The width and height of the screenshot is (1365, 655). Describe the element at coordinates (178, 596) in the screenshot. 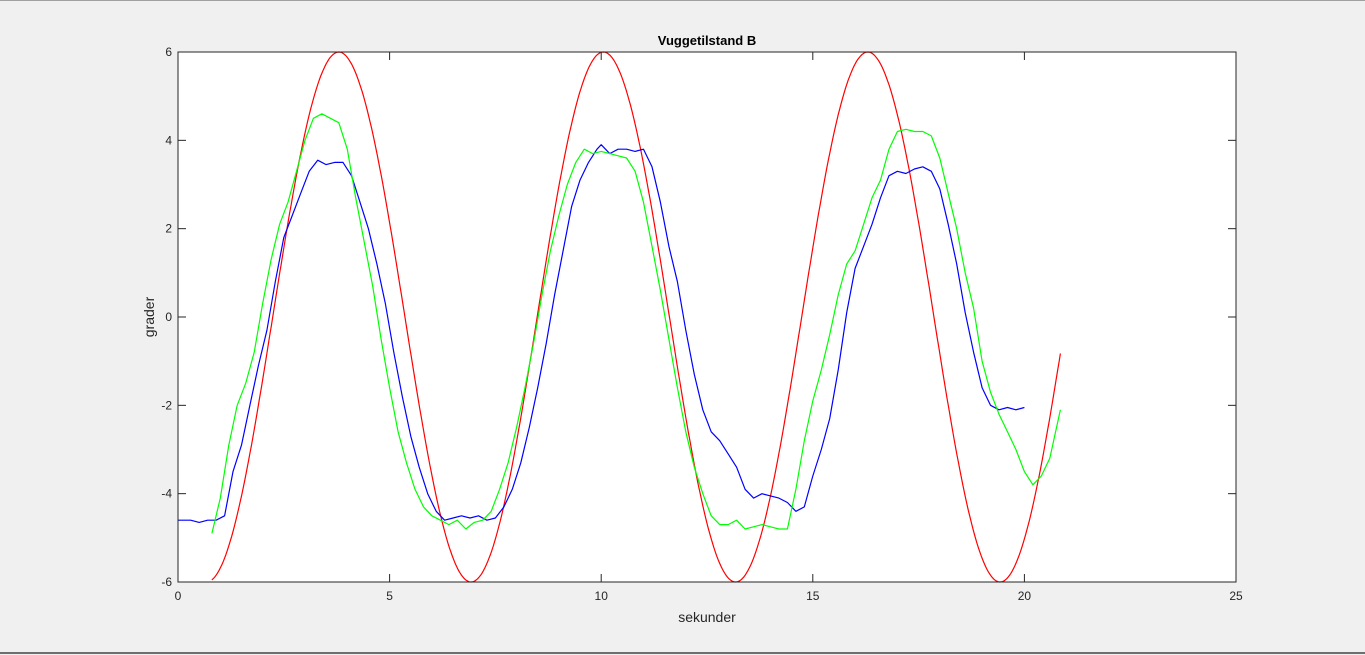

I see `x-tick-label: 0` at that location.